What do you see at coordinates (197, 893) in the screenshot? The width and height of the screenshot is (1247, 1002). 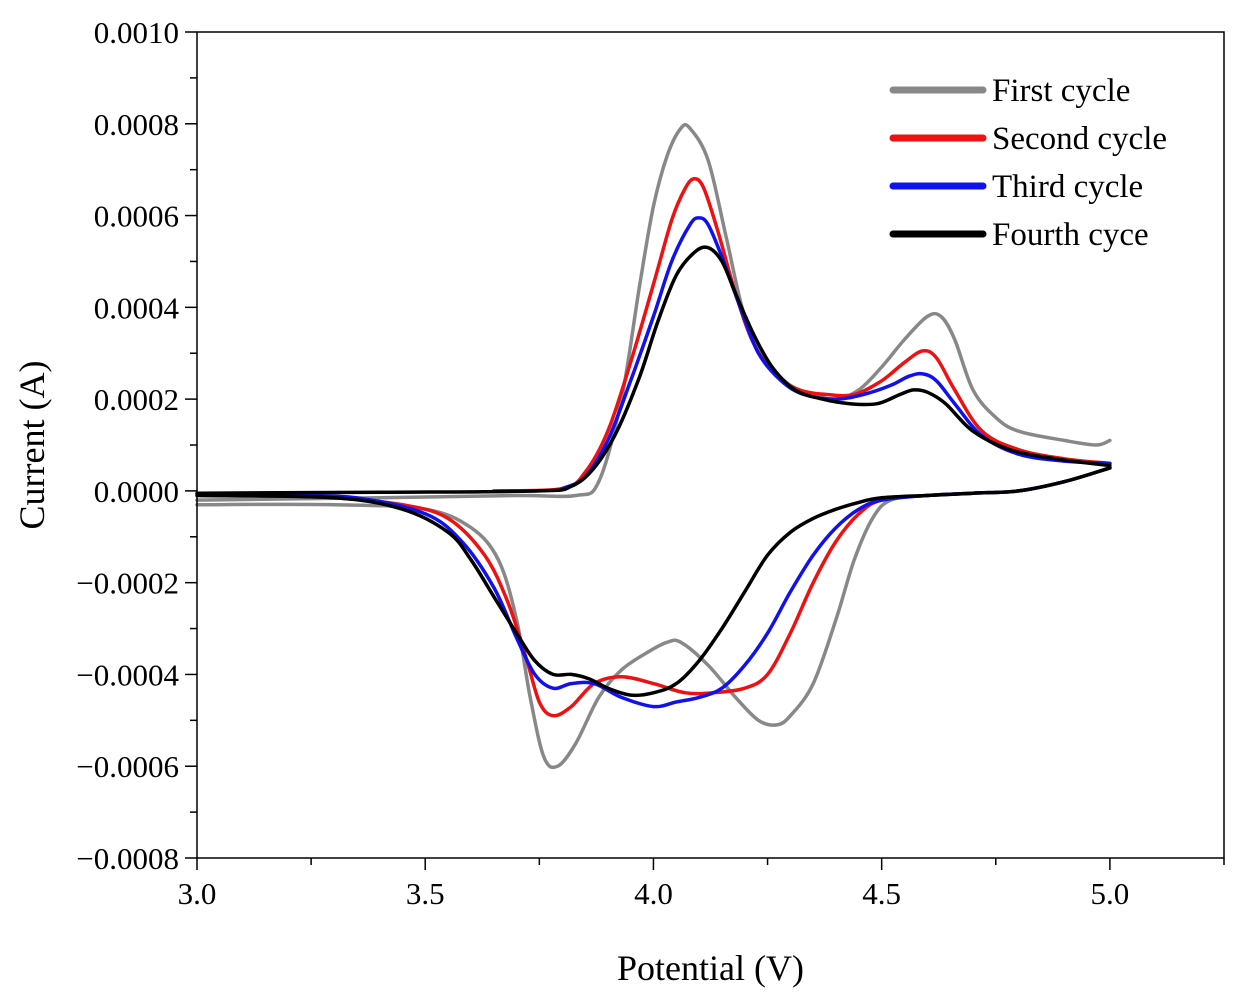 I see `x-tick-label: 3.0` at bounding box center [197, 893].